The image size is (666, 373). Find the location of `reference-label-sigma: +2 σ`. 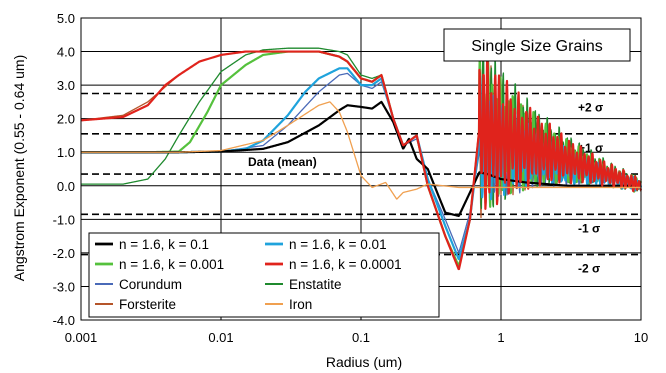

reference-label-sigma: +2 σ is located at coordinates (590, 108).